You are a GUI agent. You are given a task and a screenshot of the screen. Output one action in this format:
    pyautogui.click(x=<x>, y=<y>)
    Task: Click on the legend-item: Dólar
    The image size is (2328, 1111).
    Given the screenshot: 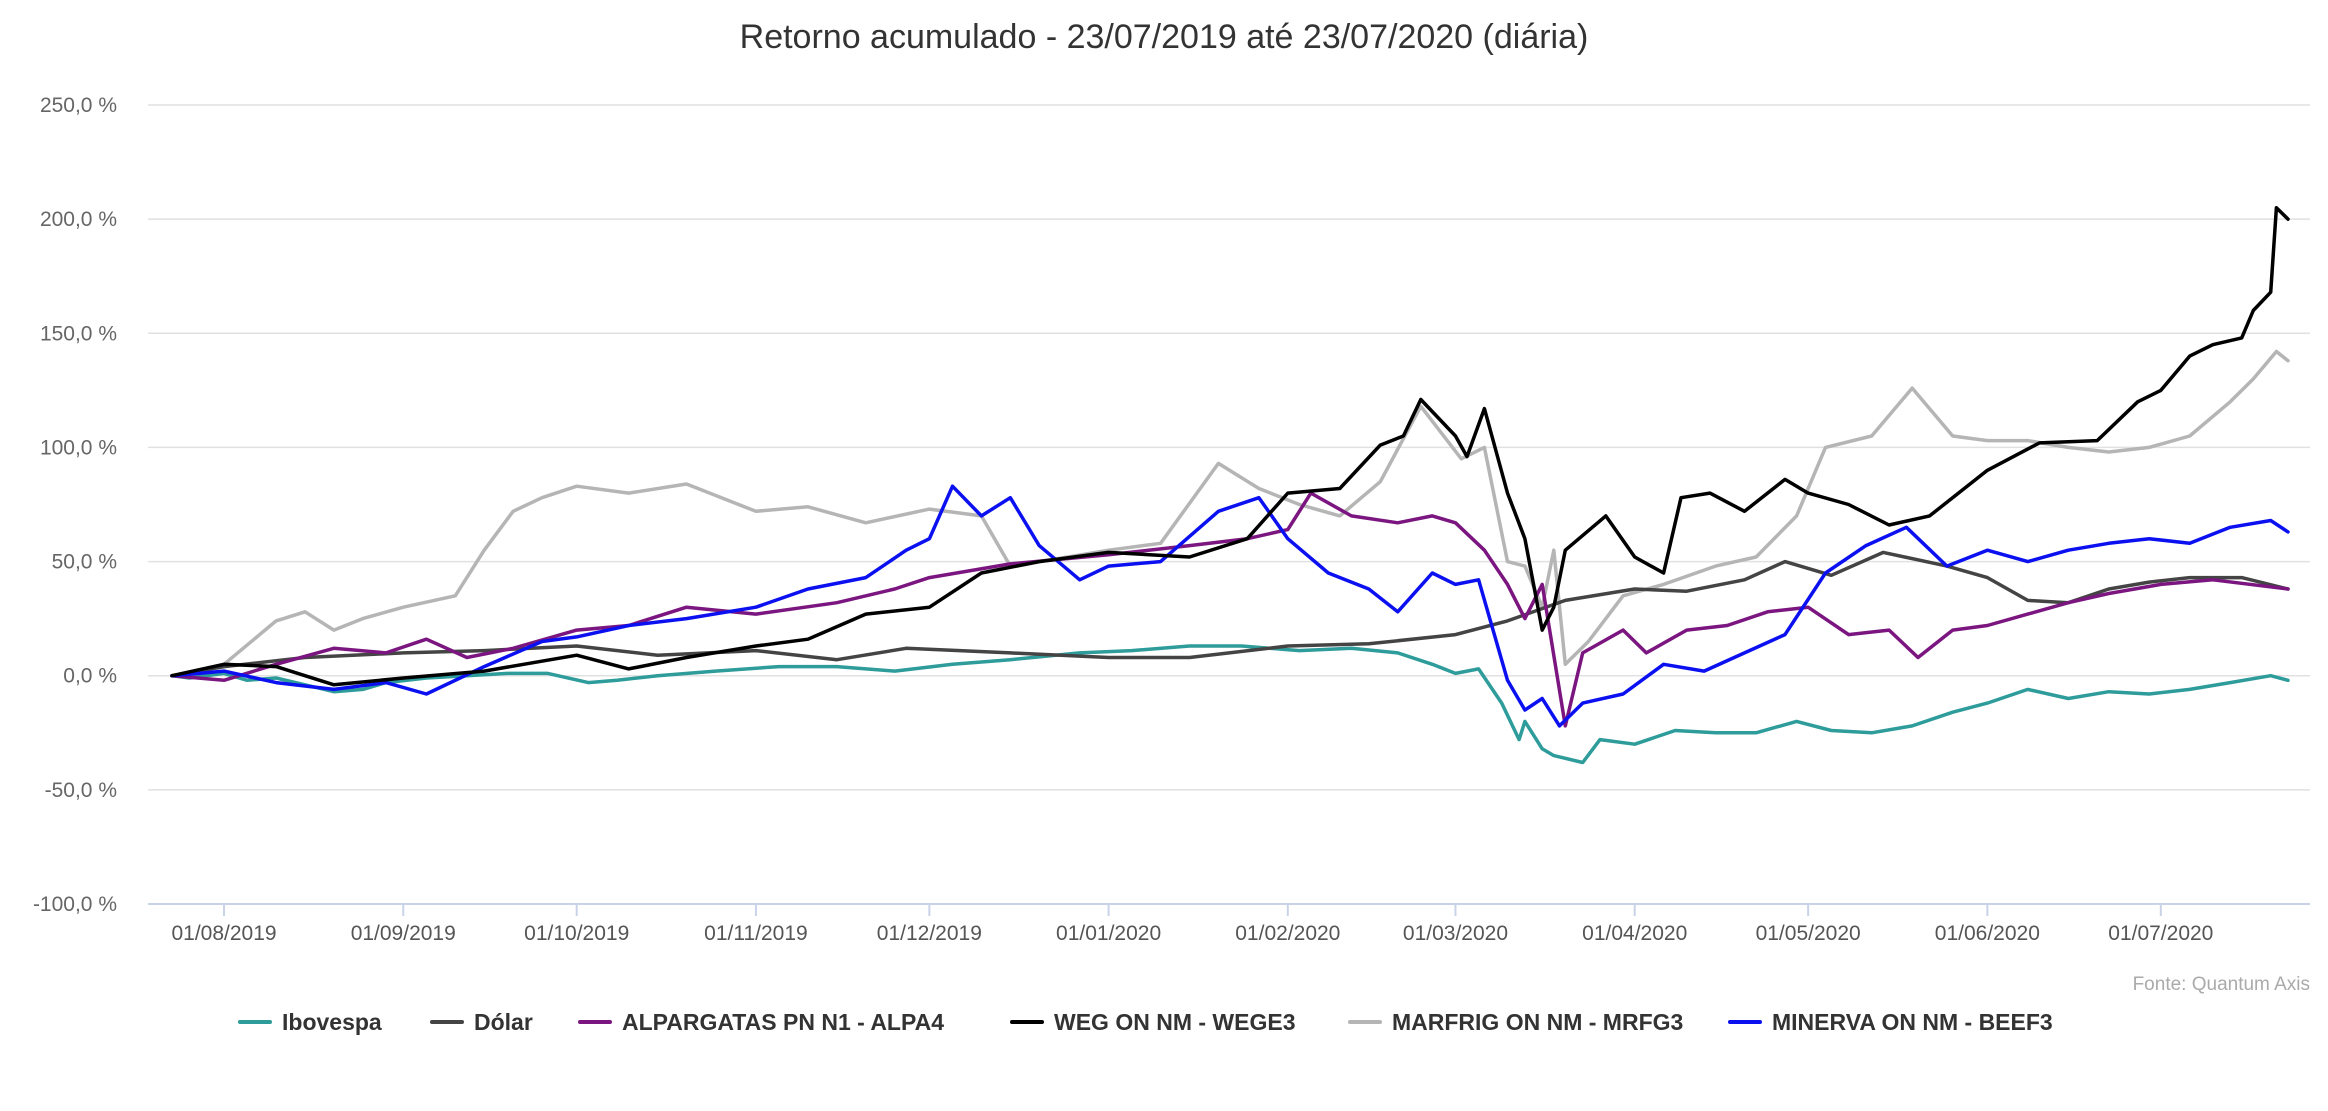 What is the action you would take?
    pyautogui.click(x=481, y=1022)
    